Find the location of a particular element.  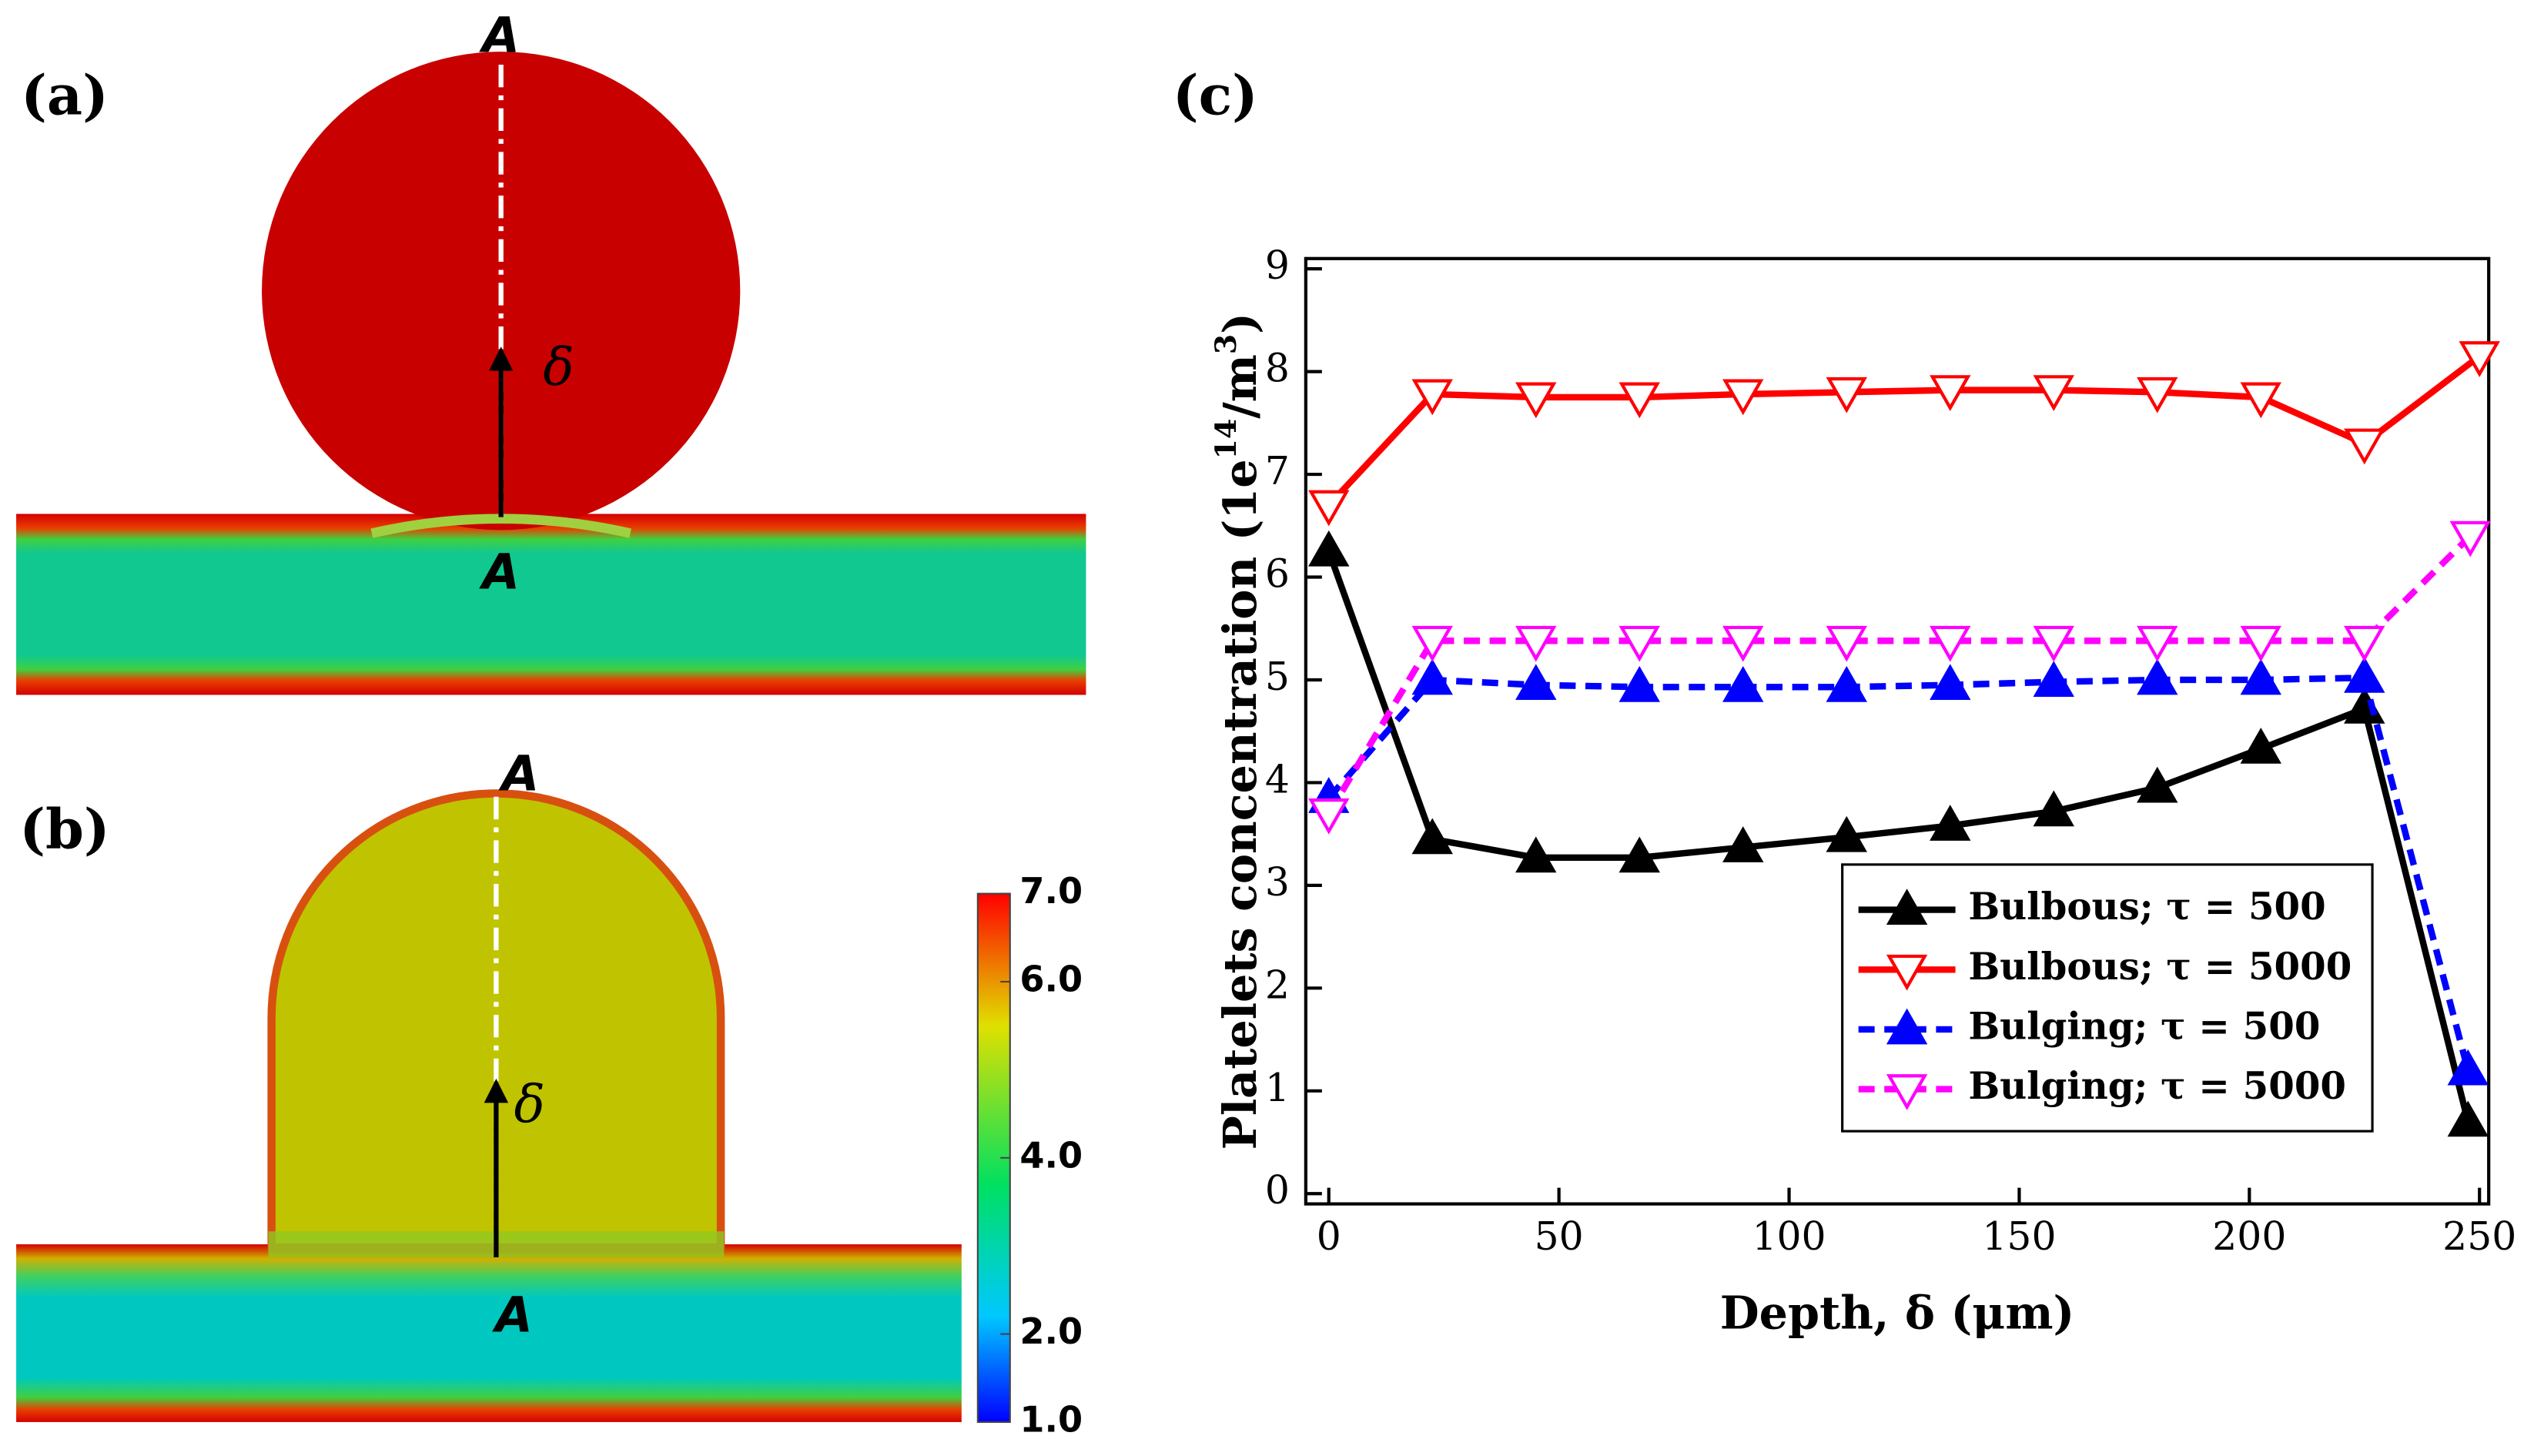

panel-label: (a) is located at coordinates (65, 95).